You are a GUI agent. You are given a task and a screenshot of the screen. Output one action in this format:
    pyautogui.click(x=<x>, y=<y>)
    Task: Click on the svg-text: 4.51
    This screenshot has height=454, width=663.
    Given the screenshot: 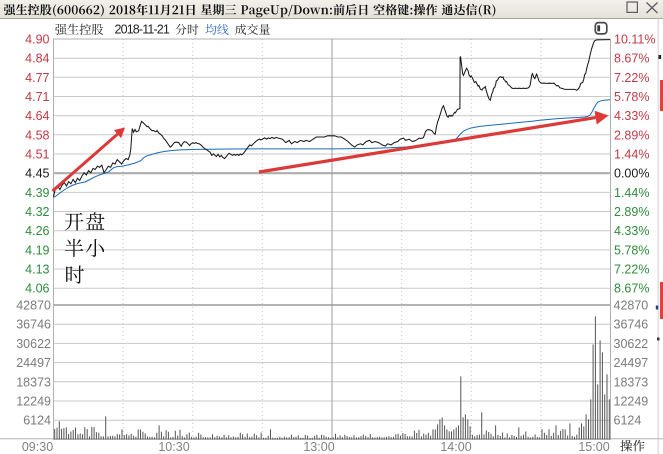 What is the action you would take?
    pyautogui.click(x=37, y=155)
    